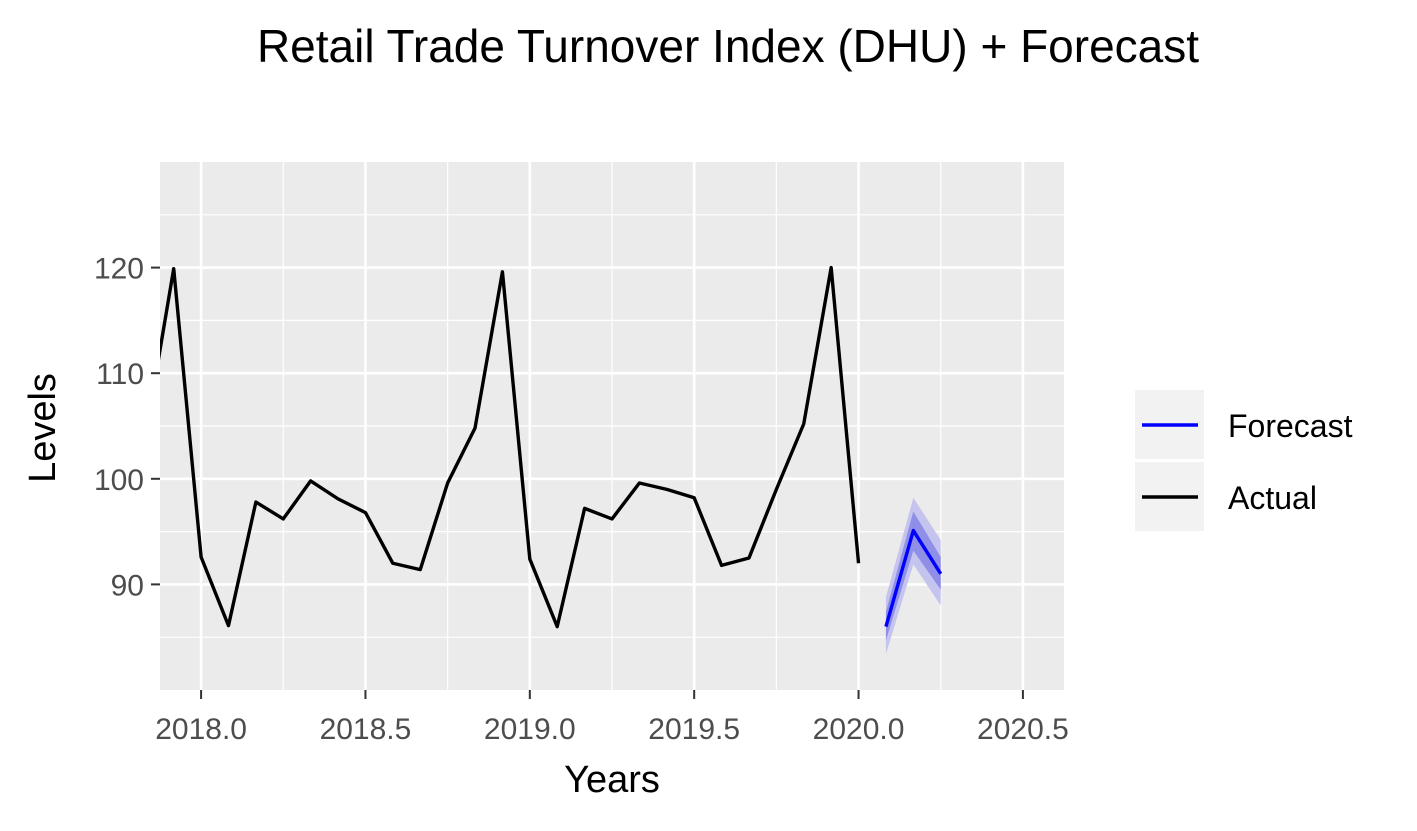 This screenshot has width=1417, height=831. What do you see at coordinates (366, 729) in the screenshot?
I see `x-tick-label: 2018.5` at bounding box center [366, 729].